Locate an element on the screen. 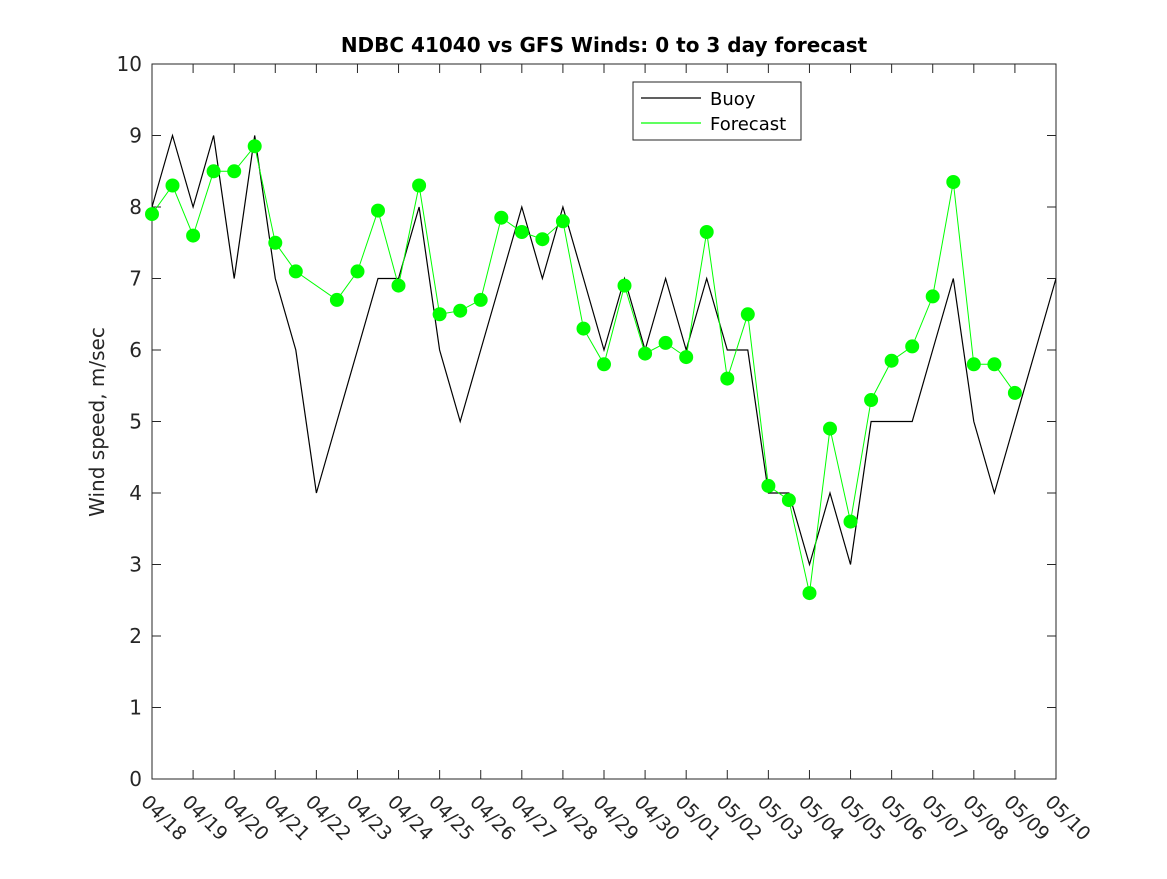  y-tick-label: 7 is located at coordinates (135, 279).